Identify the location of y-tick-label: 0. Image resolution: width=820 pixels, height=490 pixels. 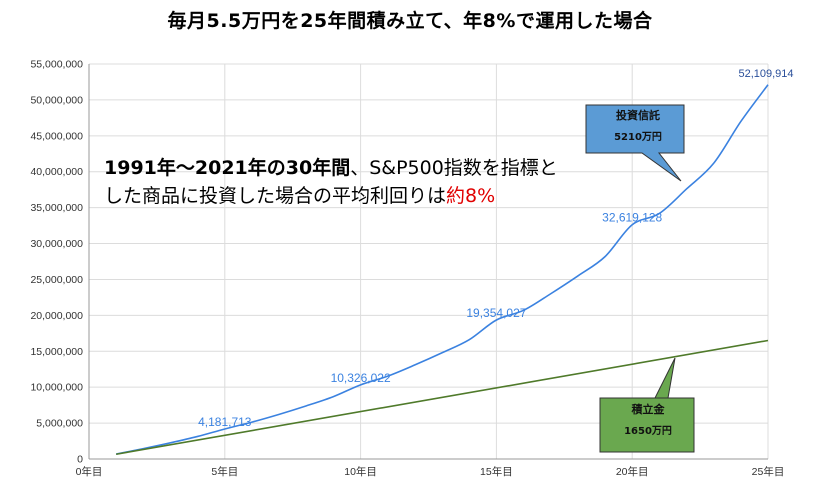
(80, 460).